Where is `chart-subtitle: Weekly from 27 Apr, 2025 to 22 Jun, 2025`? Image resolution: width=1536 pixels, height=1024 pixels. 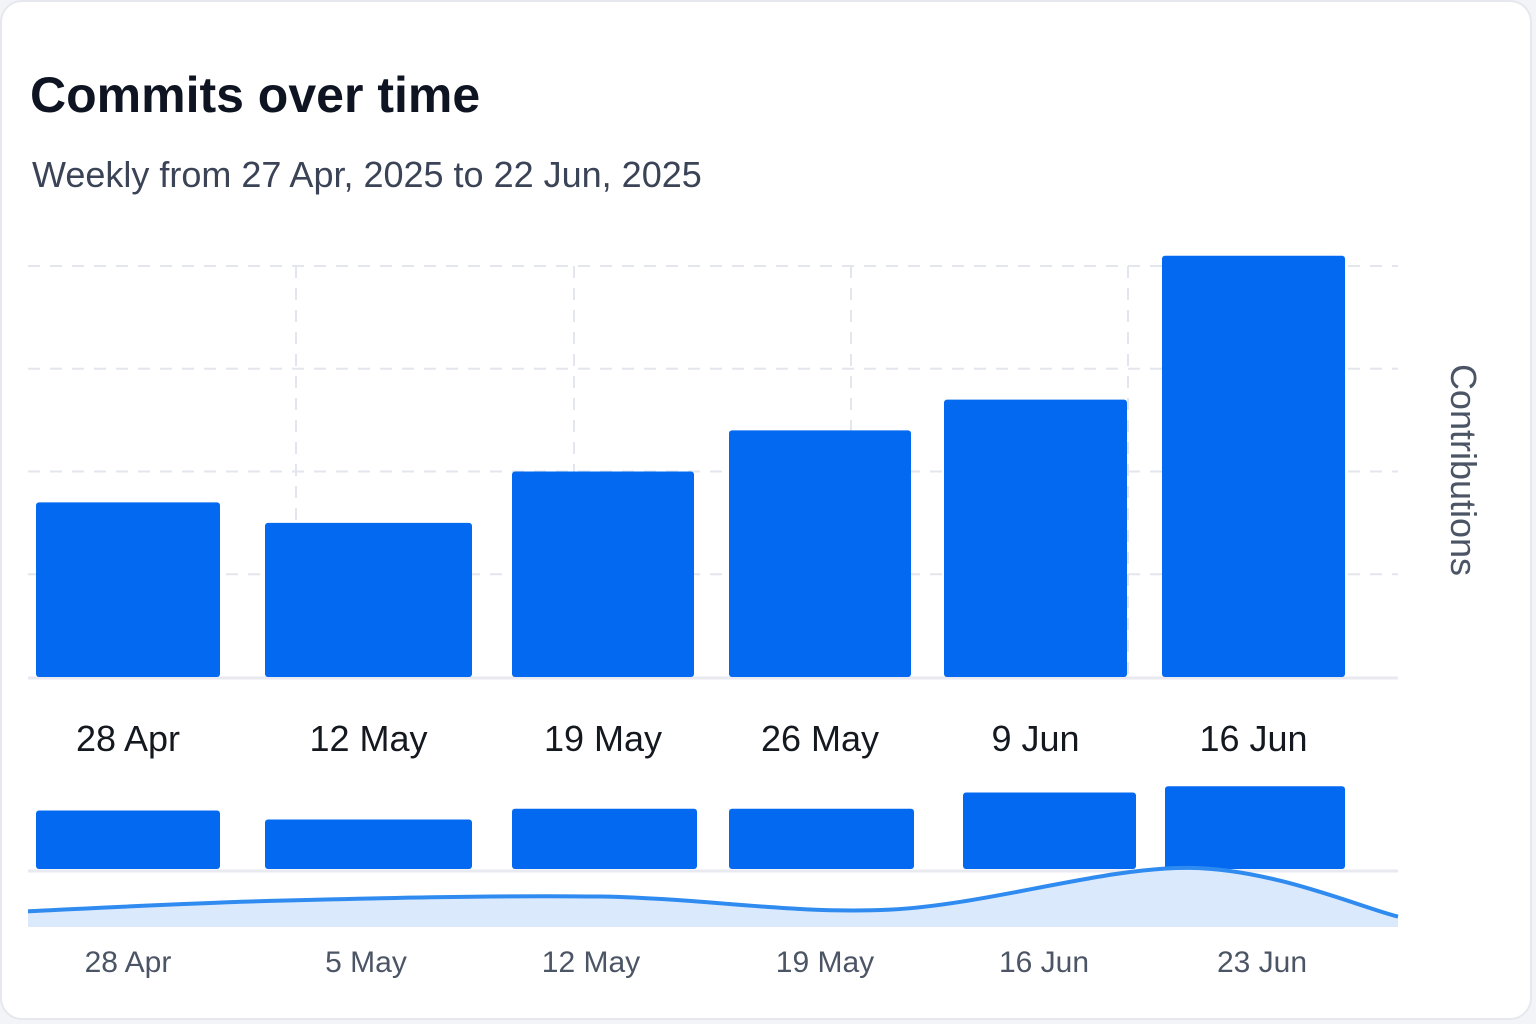 chart-subtitle: Weekly from 27 Apr, 2025 to 22 Jun, 2025 is located at coordinates (367, 174).